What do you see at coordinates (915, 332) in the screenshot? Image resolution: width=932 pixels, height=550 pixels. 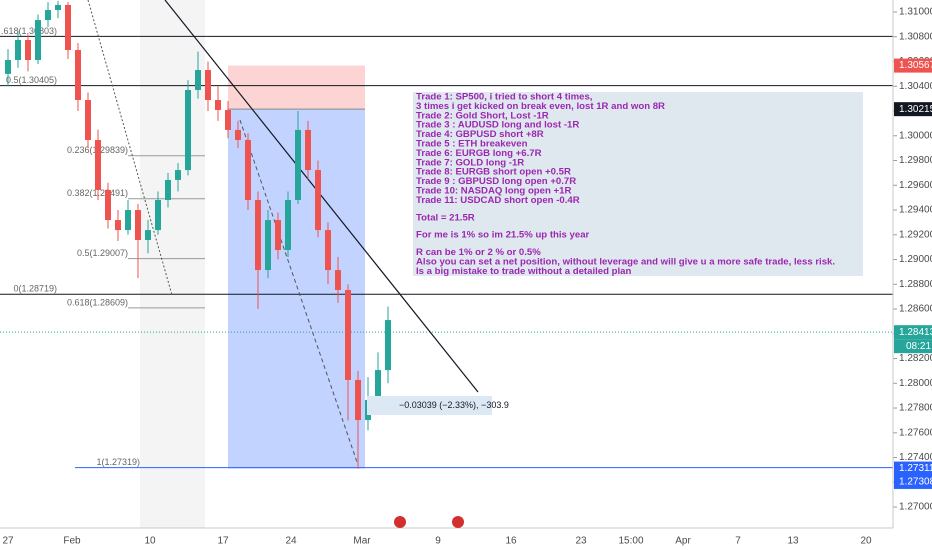 I see `price-tag-label: 1.28413` at bounding box center [915, 332].